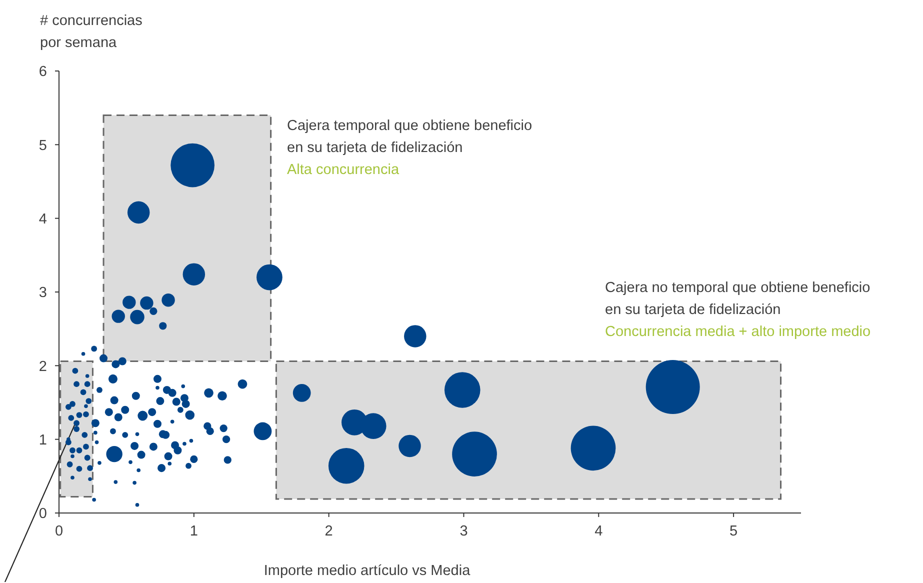  Describe the element at coordinates (42, 440) in the screenshot. I see `y-tick-label: 1` at that location.